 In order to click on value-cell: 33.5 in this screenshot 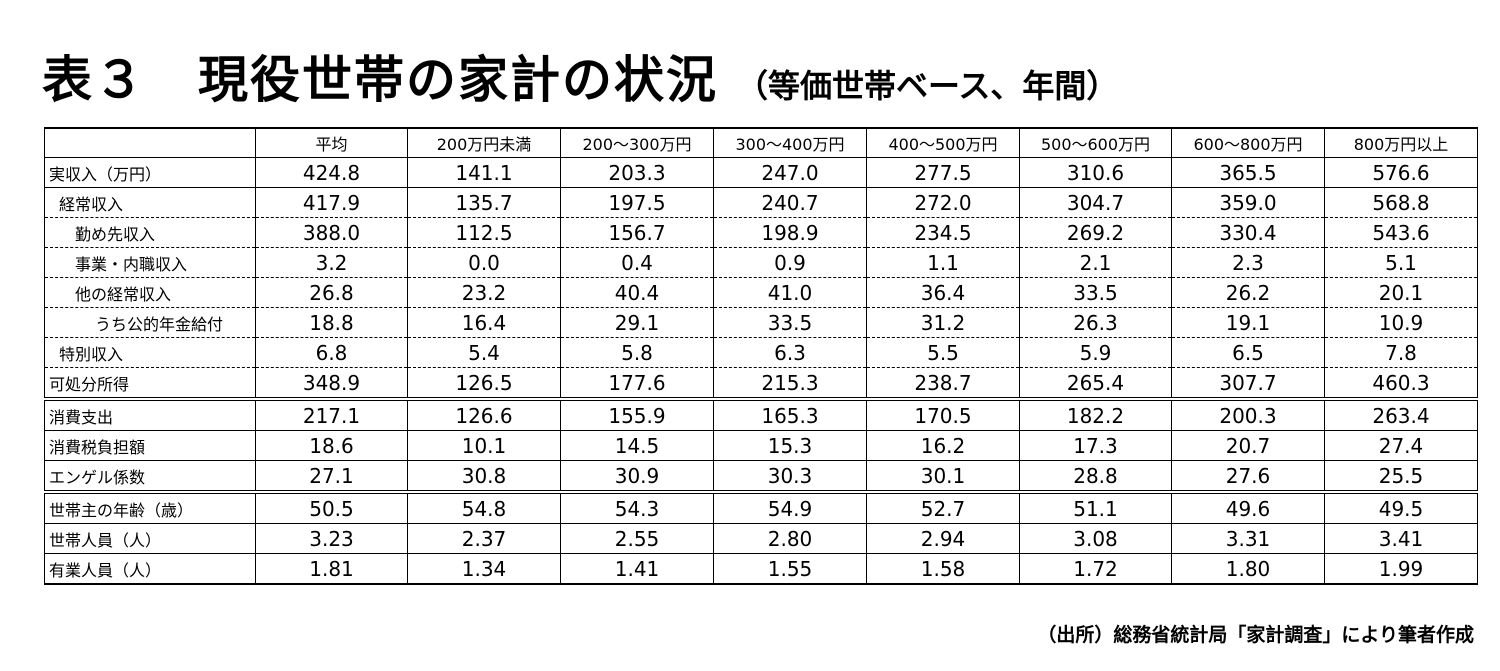, I will do `click(790, 322)`.